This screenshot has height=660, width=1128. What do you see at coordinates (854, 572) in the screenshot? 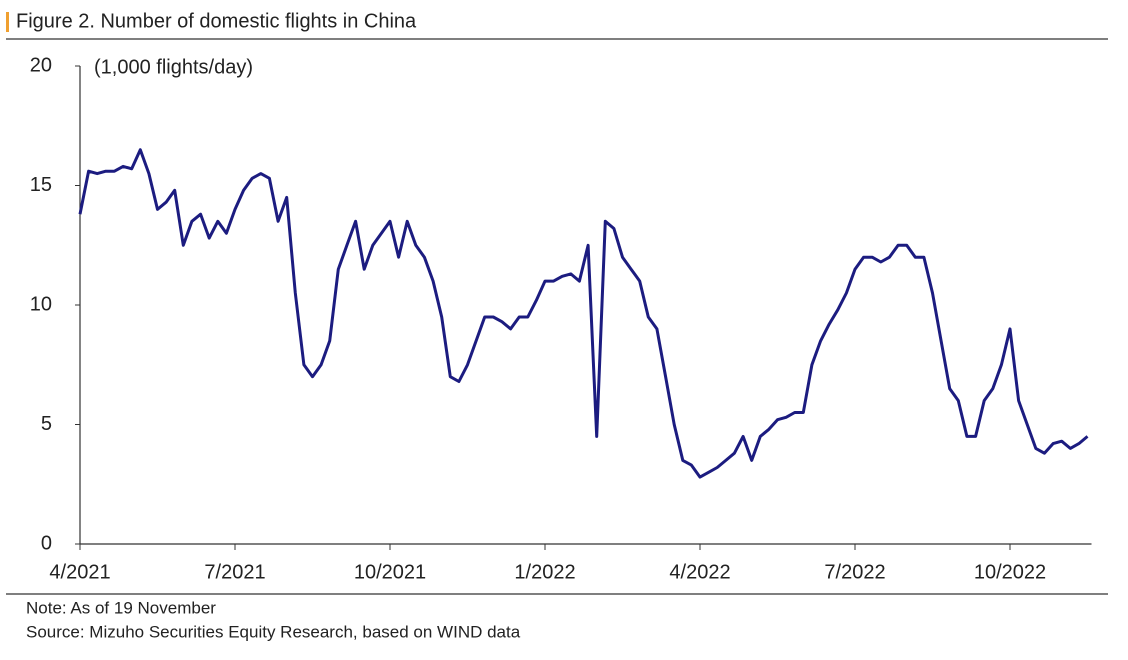
I see `x-tick-label: 7/2022` at bounding box center [854, 572].